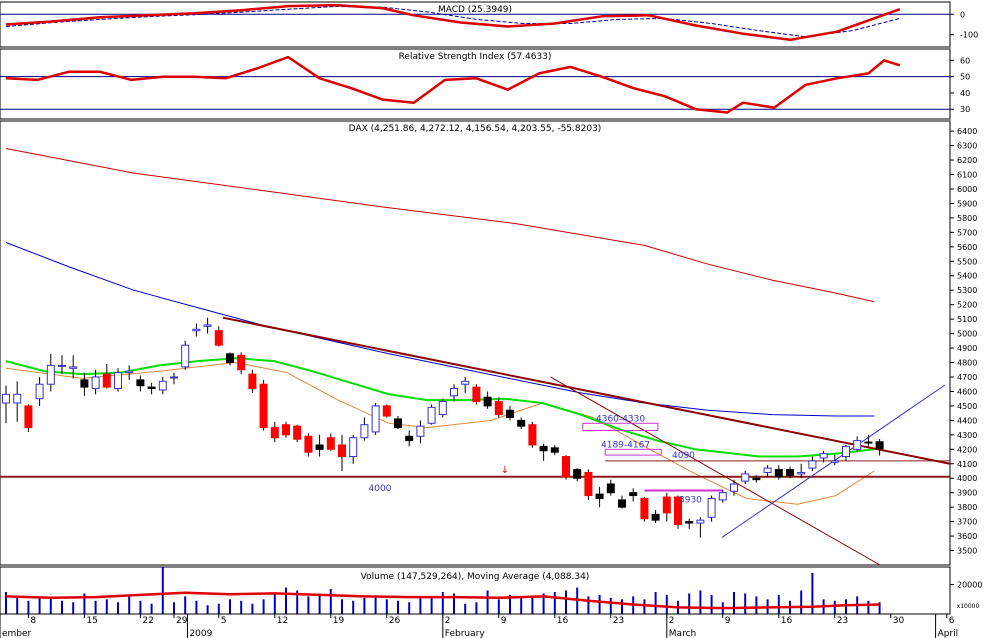 The image size is (994, 638). Describe the element at coordinates (967, 146) in the screenshot. I see `price-tick-label: 6300` at that location.